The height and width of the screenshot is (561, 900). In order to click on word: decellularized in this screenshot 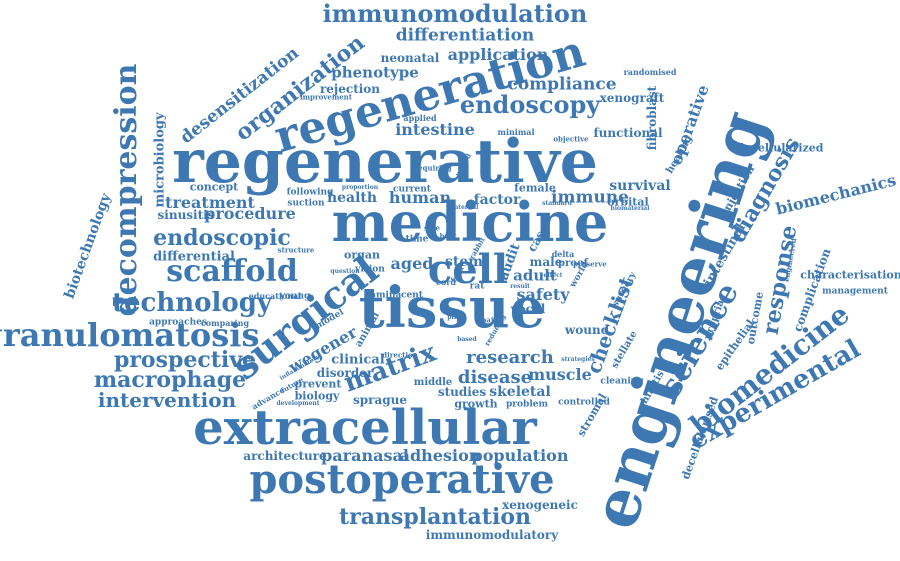, I will do `click(780, 148)`.